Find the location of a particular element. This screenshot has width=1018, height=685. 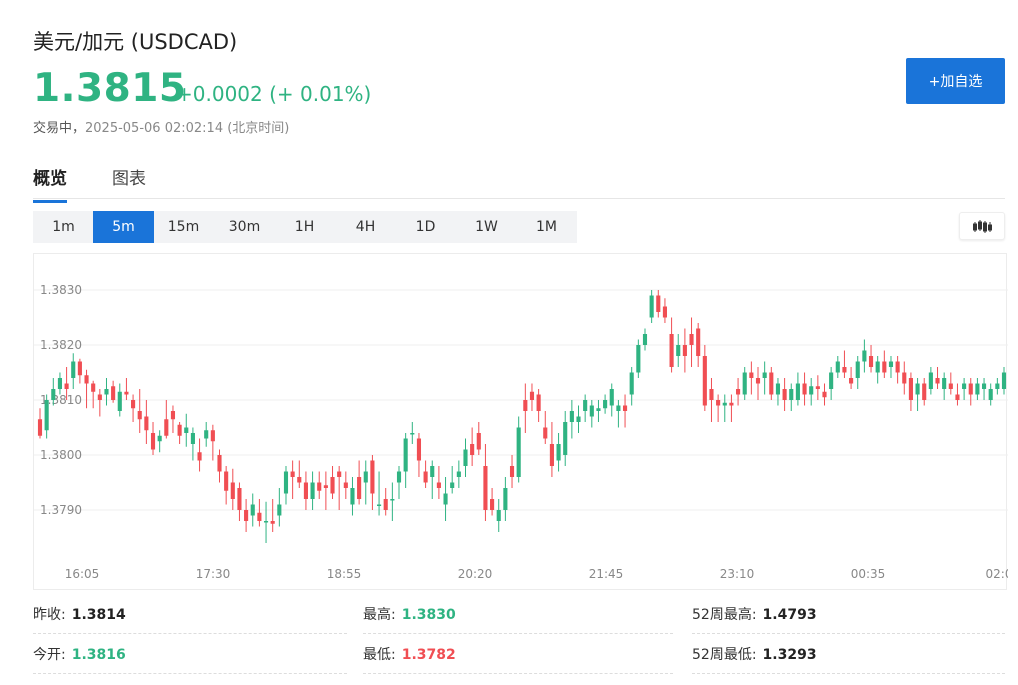

stat-52w-high: 52周最高: 1.4793 is located at coordinates (848, 615).